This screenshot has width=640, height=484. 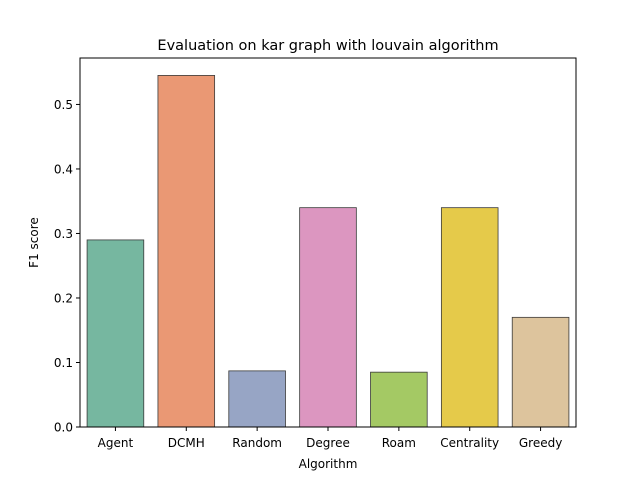 What do you see at coordinates (469, 317) in the screenshot?
I see `bar-centrality` at bounding box center [469, 317].